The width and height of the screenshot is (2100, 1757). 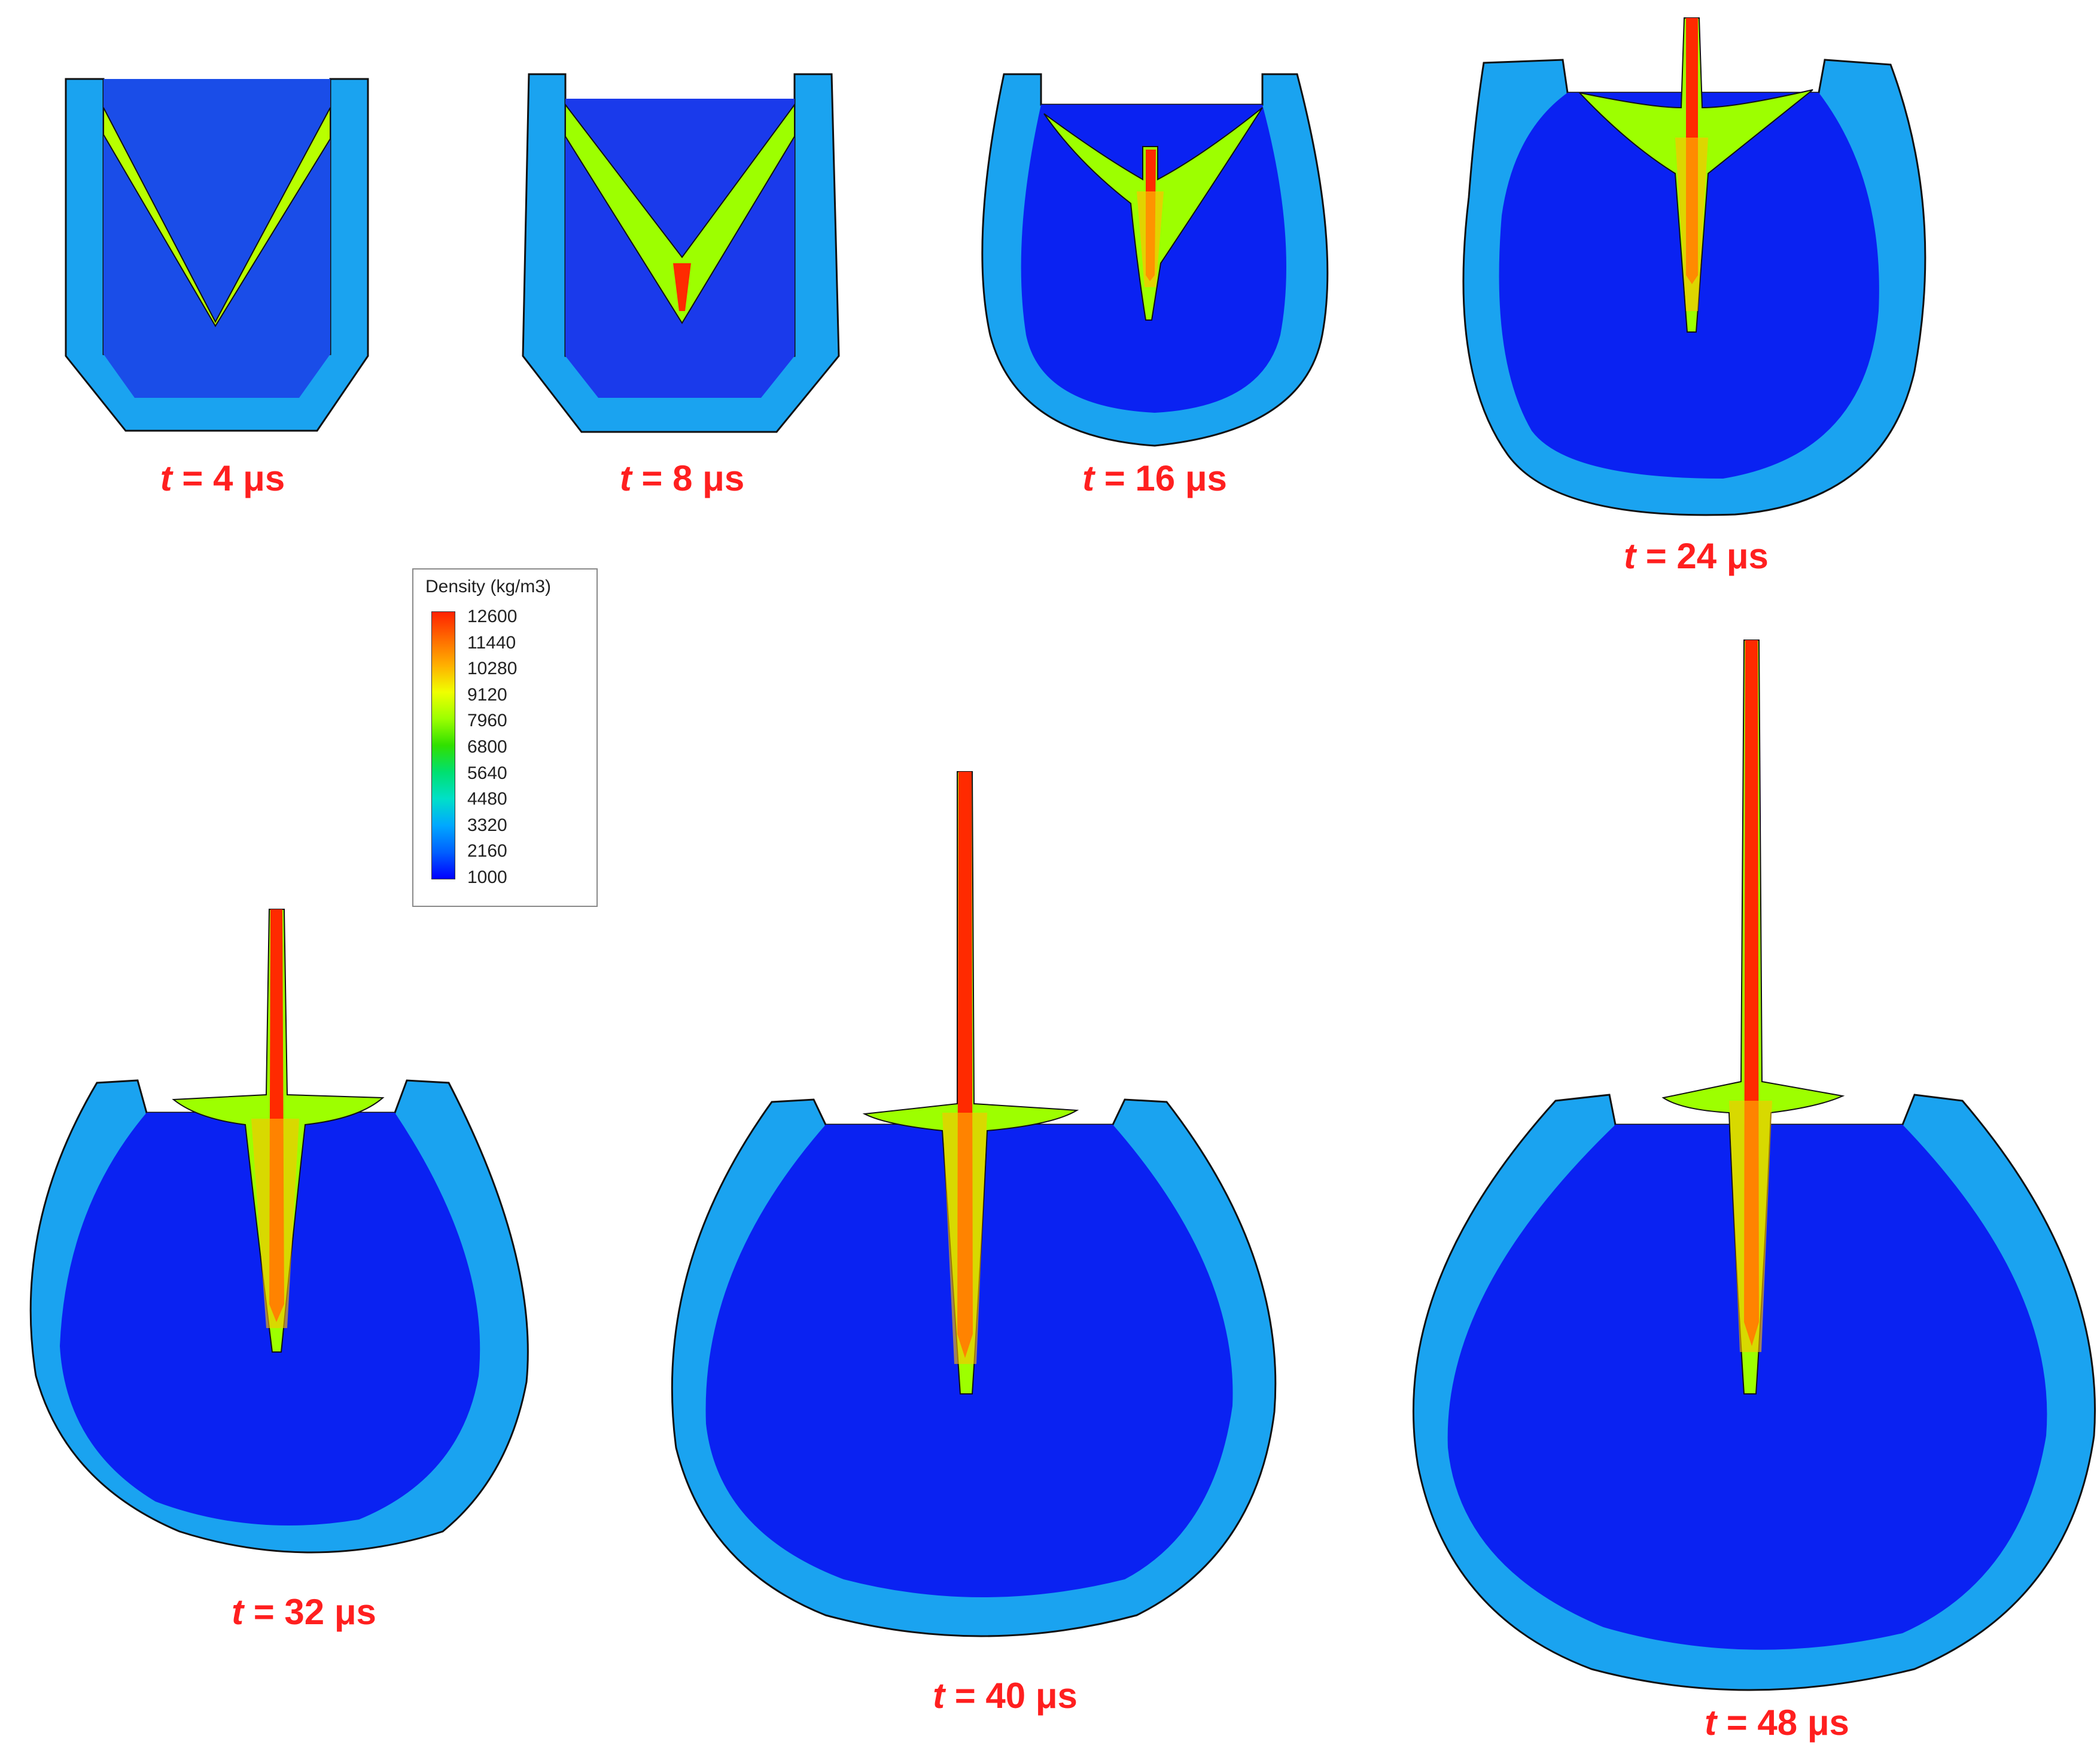 I want to click on legend-tick: 7960, so click(x=487, y=721).